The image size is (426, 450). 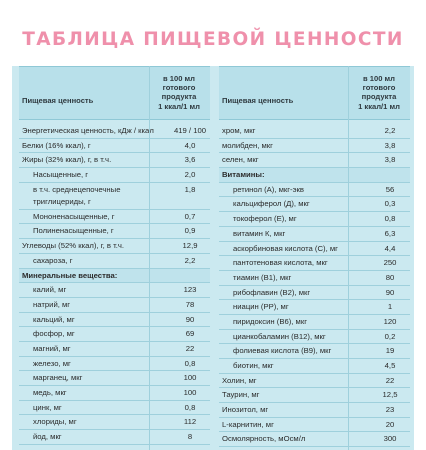 What do you see at coordinates (390, 307) in the screenshot?
I see `nutrient-value: 1` at bounding box center [390, 307].